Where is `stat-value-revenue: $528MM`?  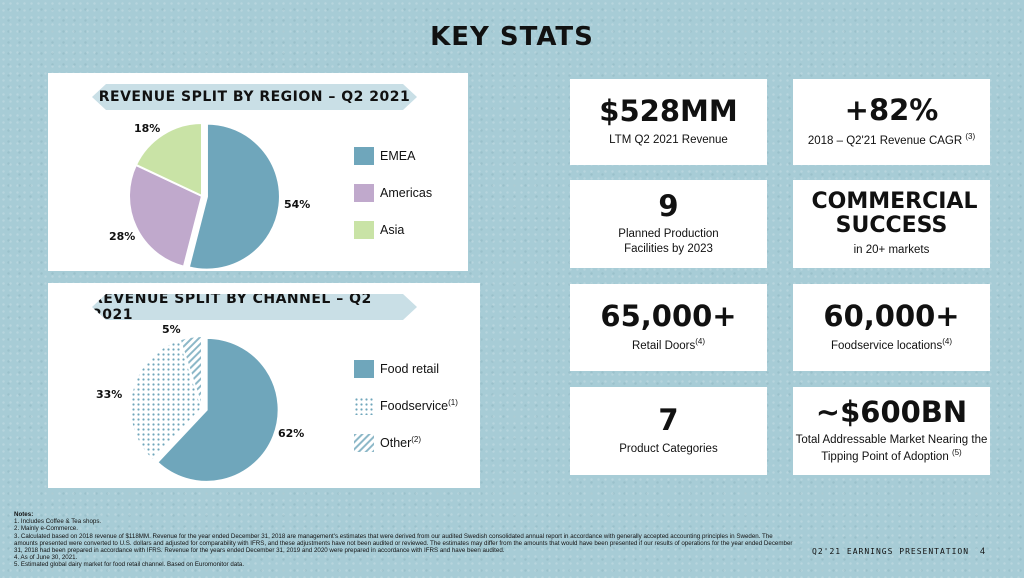
stat-value-revenue: $528MM is located at coordinates (668, 111).